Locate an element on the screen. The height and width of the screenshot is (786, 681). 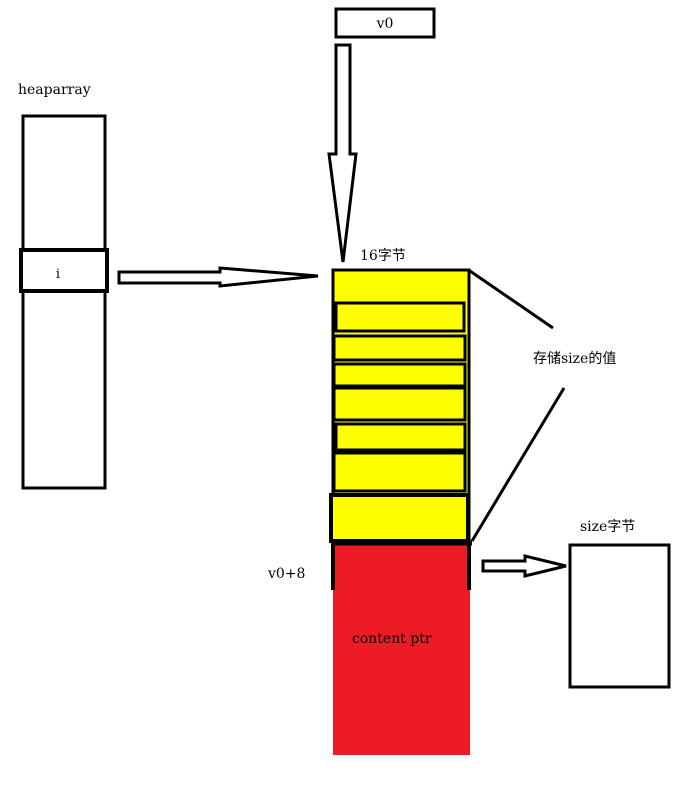
size-bytes-box is located at coordinates (619, 616).